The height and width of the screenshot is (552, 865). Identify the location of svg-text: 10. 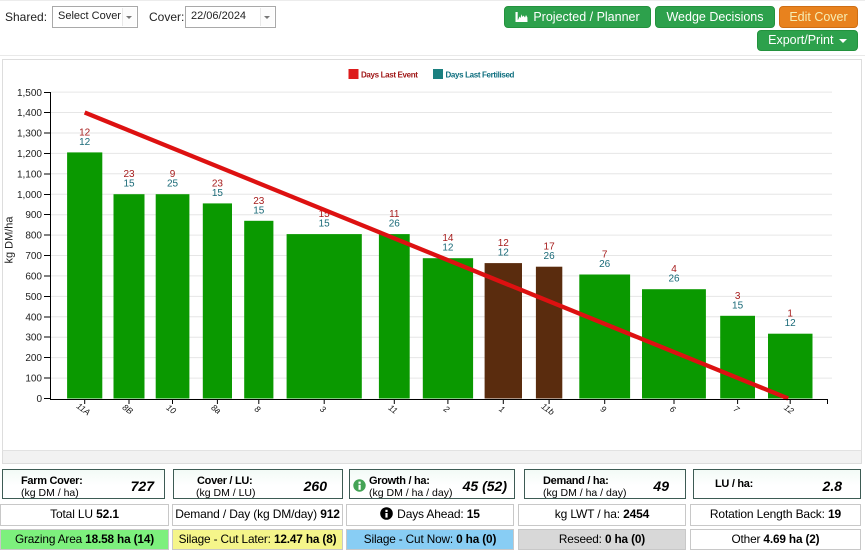
(171, 409).